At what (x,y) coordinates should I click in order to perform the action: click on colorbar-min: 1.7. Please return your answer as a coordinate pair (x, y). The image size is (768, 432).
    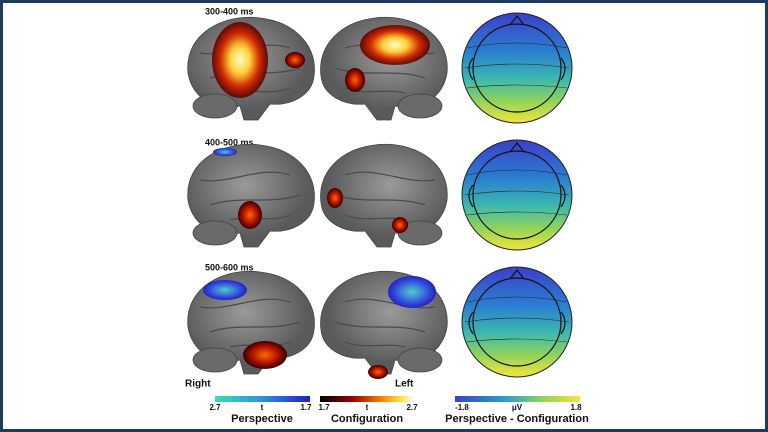
    Looking at the image, I should click on (324, 407).